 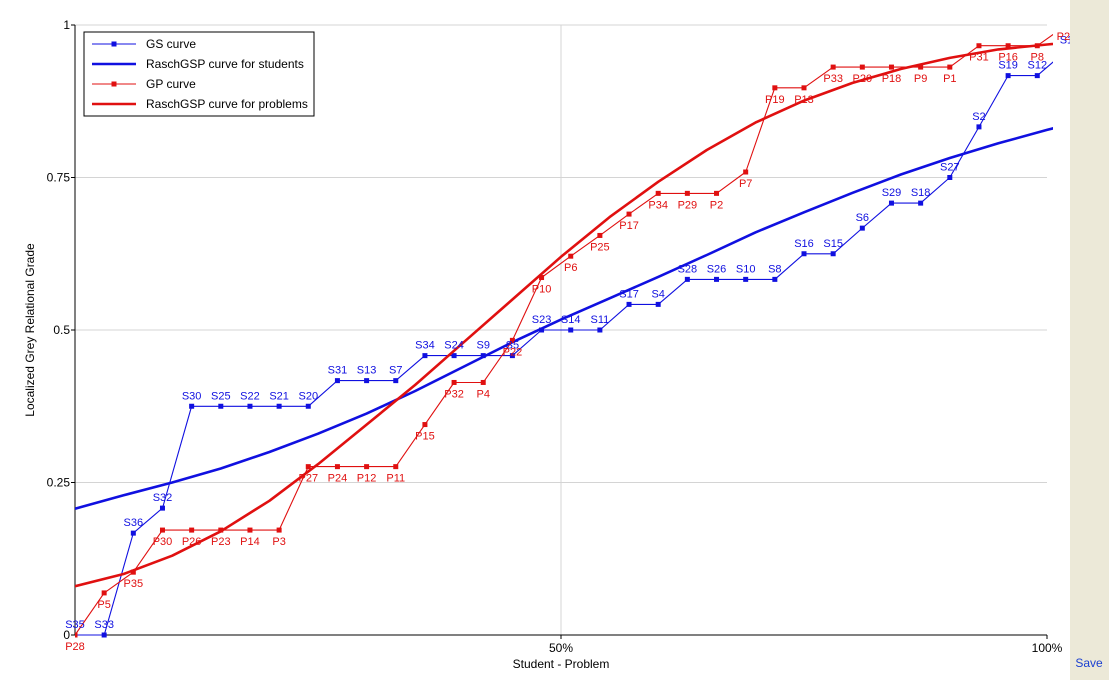 I want to click on data-point-label: P31, so click(x=979, y=58).